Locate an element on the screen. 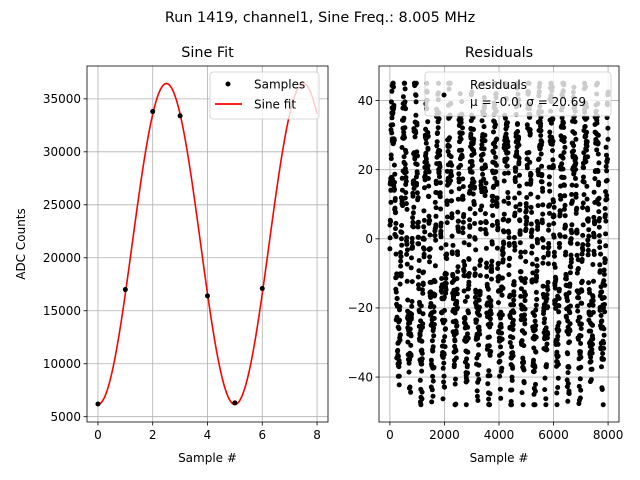 The image size is (640, 480). residuals-xtick-label: 8000 is located at coordinates (608, 435).